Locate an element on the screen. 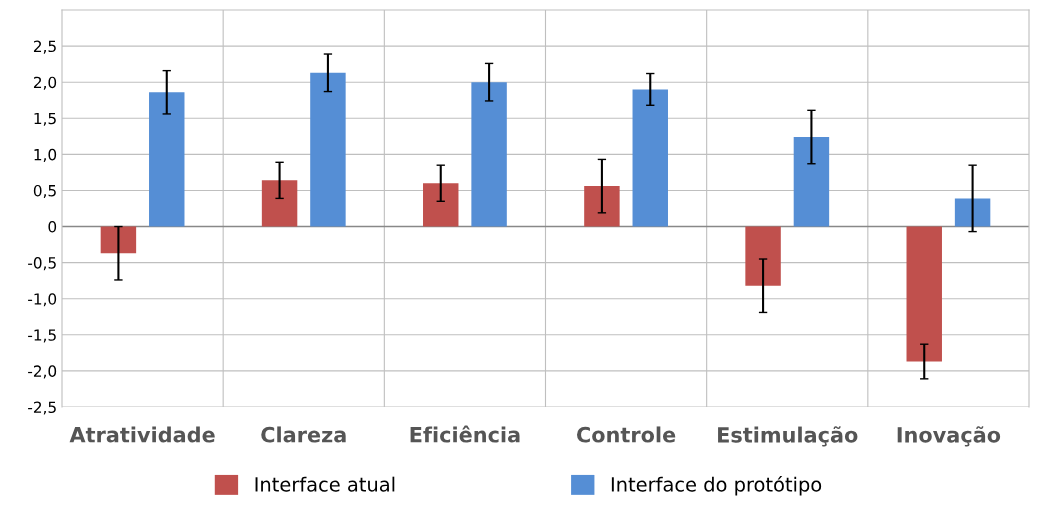 This screenshot has height=513, width=1037. x-tick-label: Atratividade is located at coordinates (142, 434).